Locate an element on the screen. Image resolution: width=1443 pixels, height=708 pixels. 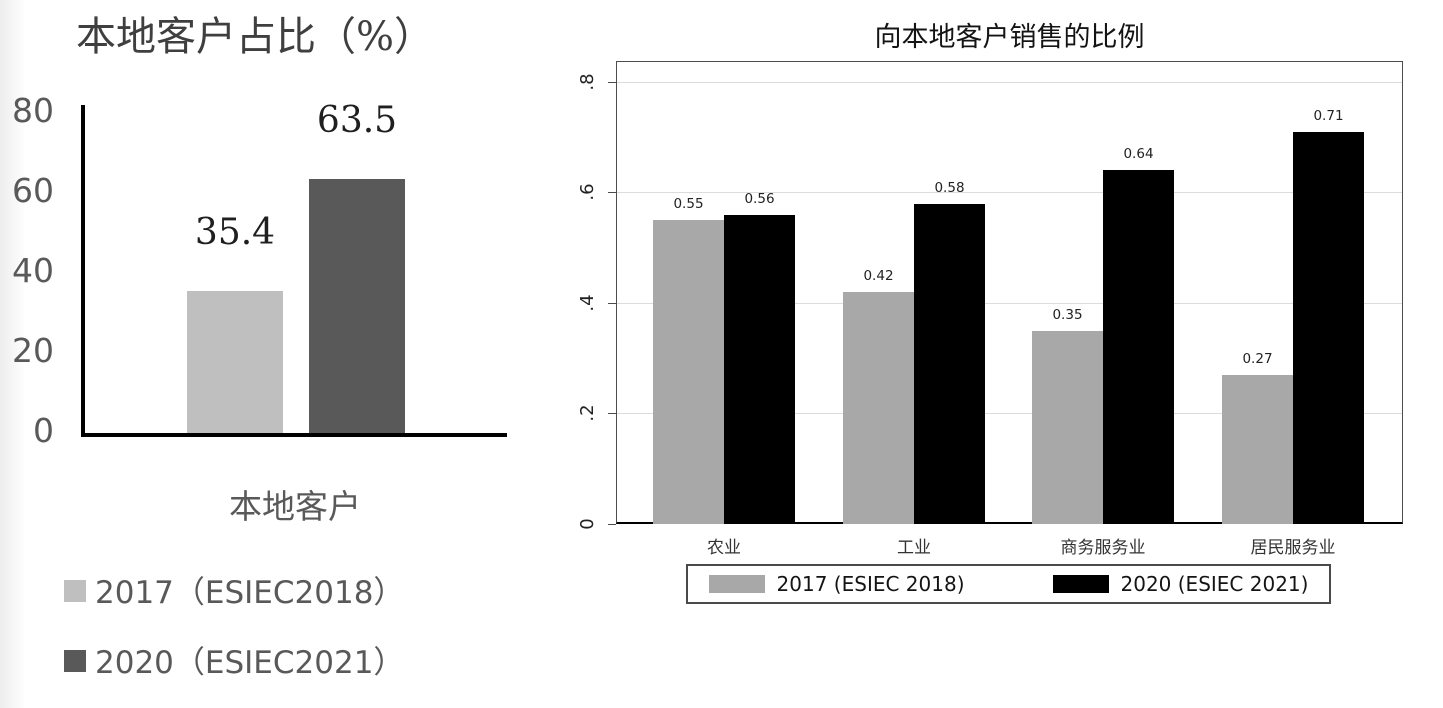
legend-label: 2017 (ESIEC 2018) is located at coordinates (870, 584).